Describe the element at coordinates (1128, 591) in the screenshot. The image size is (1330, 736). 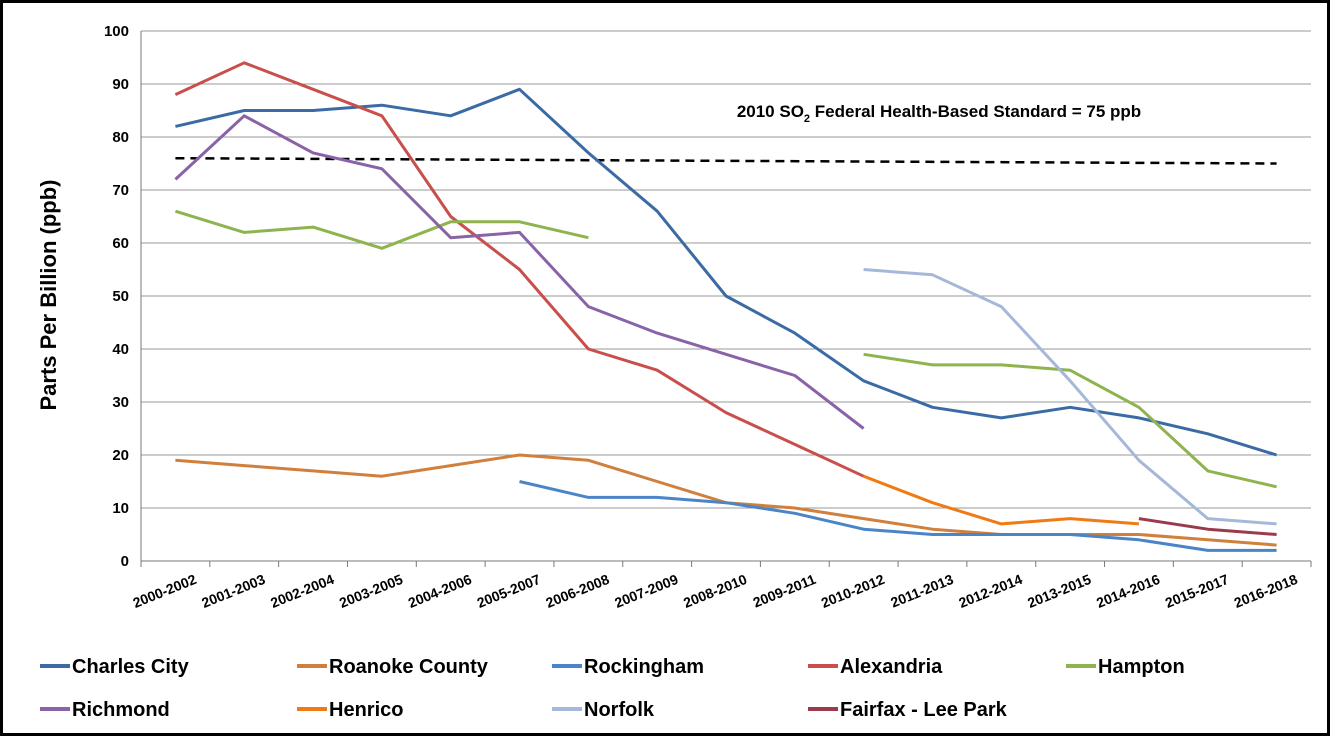
I see `x-tick-label: 2014-2016` at that location.